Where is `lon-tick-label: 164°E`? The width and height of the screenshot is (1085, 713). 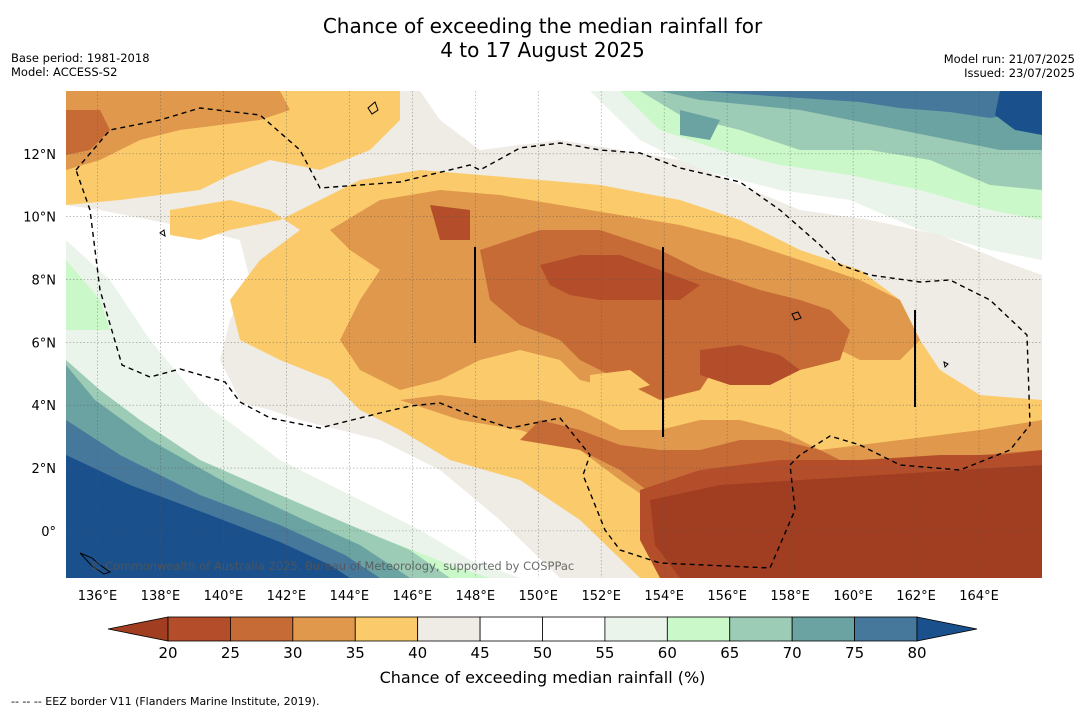 lon-tick-label: 164°E is located at coordinates (979, 596).